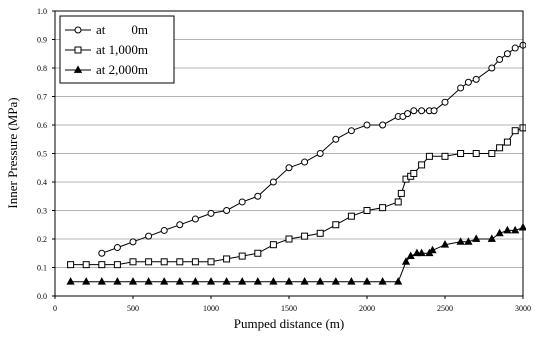 Image resolution: width=536 pixels, height=343 pixels. What do you see at coordinates (289, 308) in the screenshot?
I see `x-tick-label: 1500` at bounding box center [289, 308].